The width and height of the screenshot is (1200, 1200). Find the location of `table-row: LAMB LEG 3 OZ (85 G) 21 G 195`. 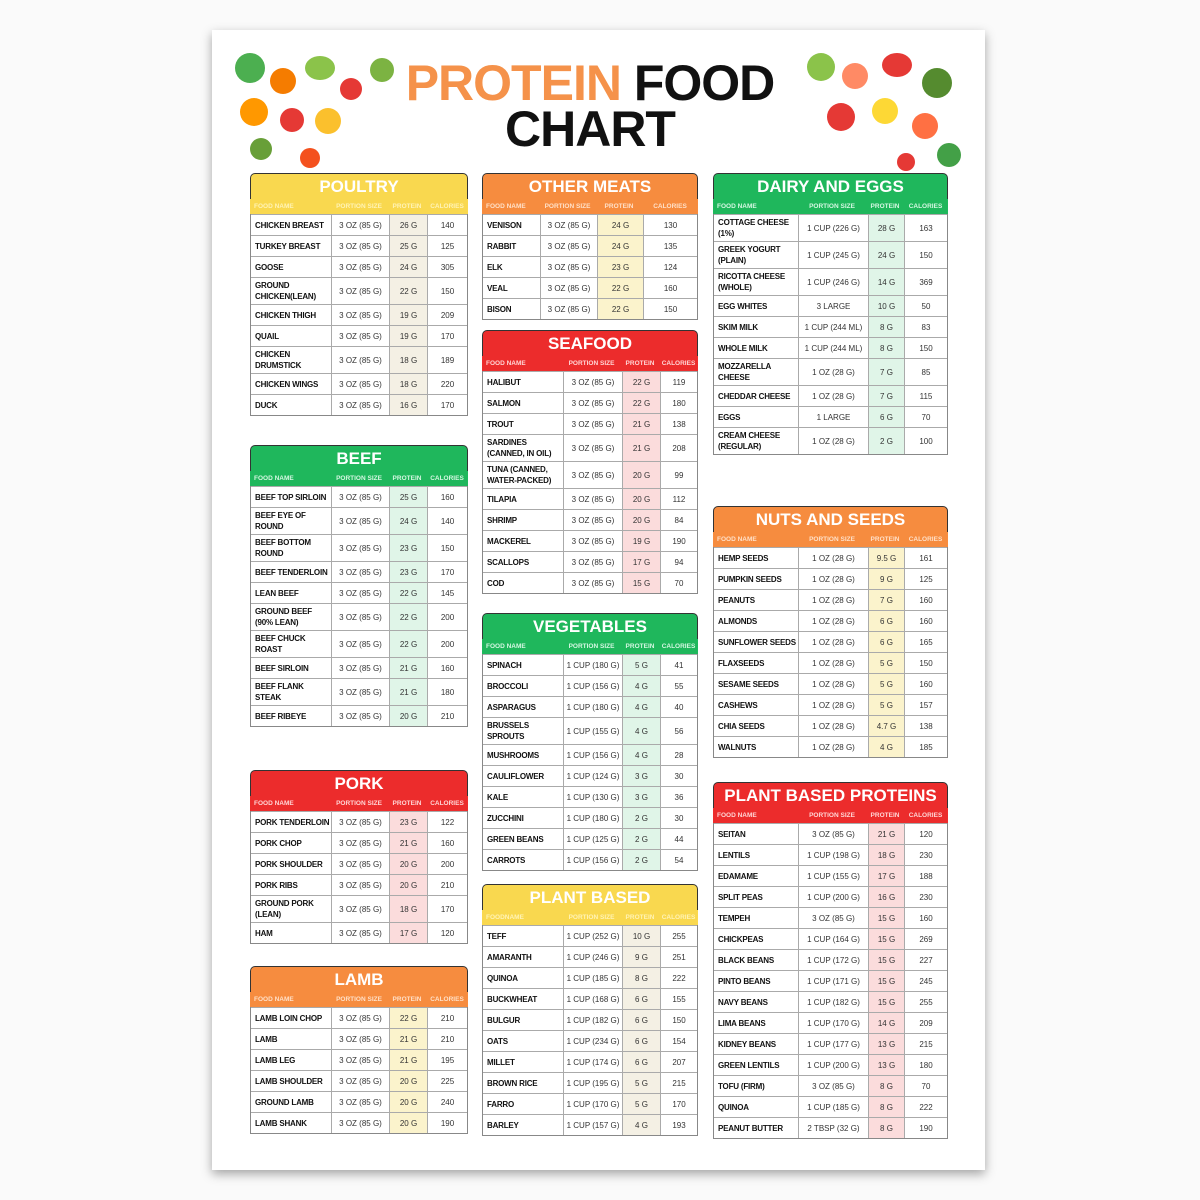

table-row: LAMB LEG 3 OZ (85 G) 21 G 195 is located at coordinates (359, 1059).